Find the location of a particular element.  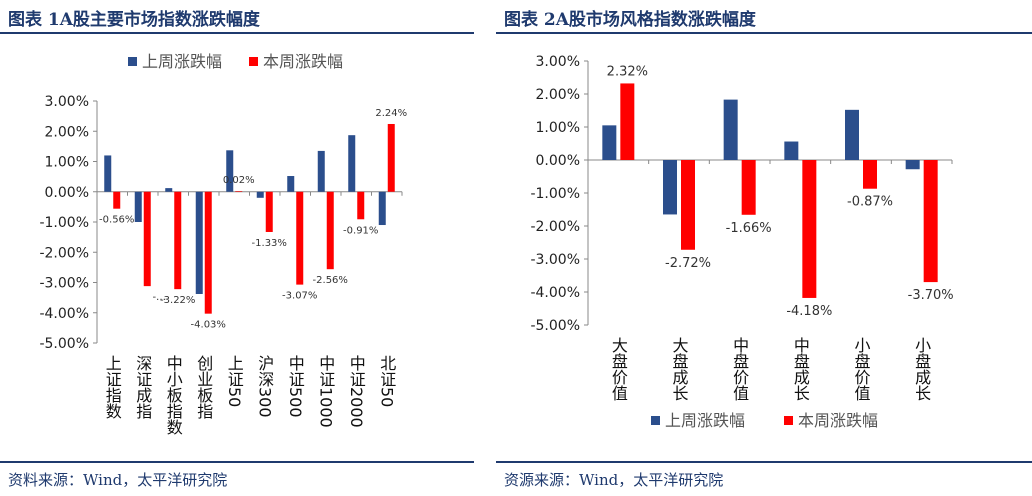

category-label: 中盘价值 is located at coordinates (739, 369).